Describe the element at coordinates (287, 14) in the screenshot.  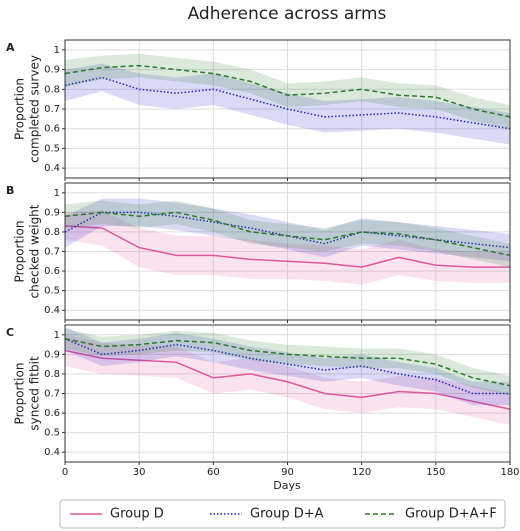
I see `chart-title: Adherence across arms` at that location.